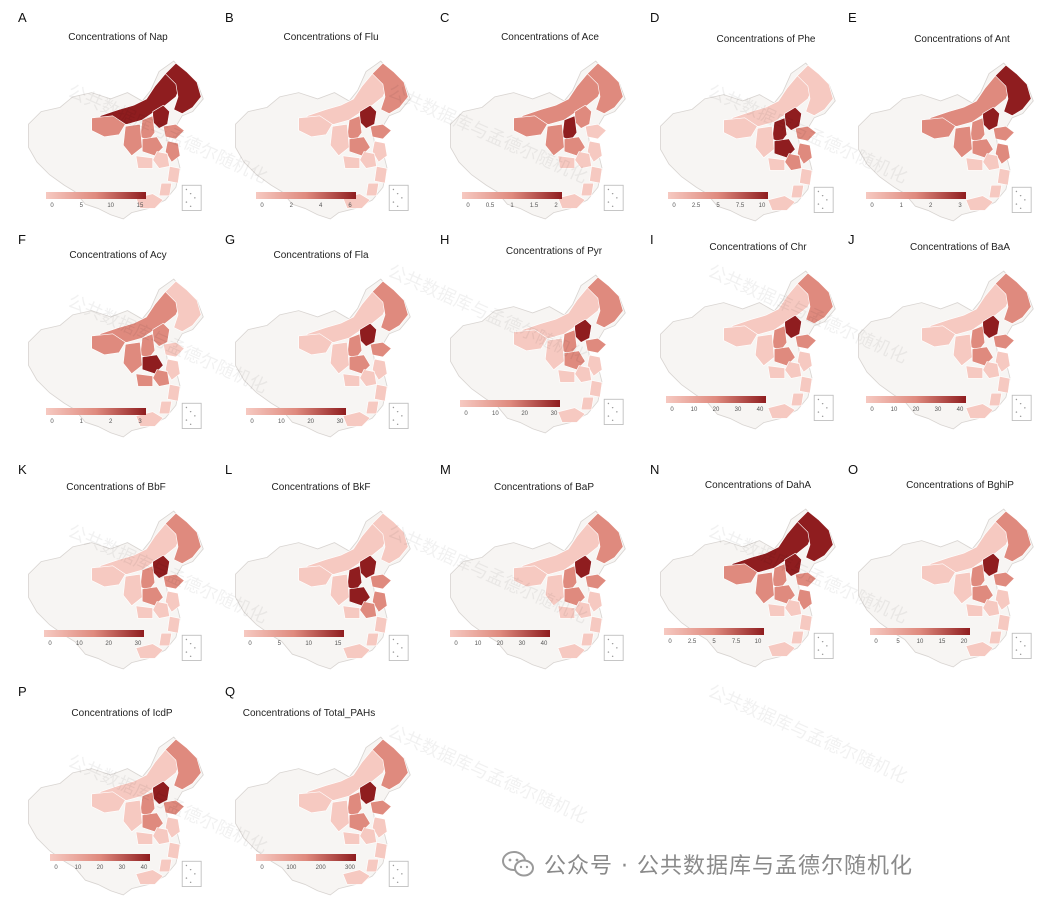  What do you see at coordinates (108, 644) in the screenshot?
I see `legend-tick-label: 20` at bounding box center [108, 644].